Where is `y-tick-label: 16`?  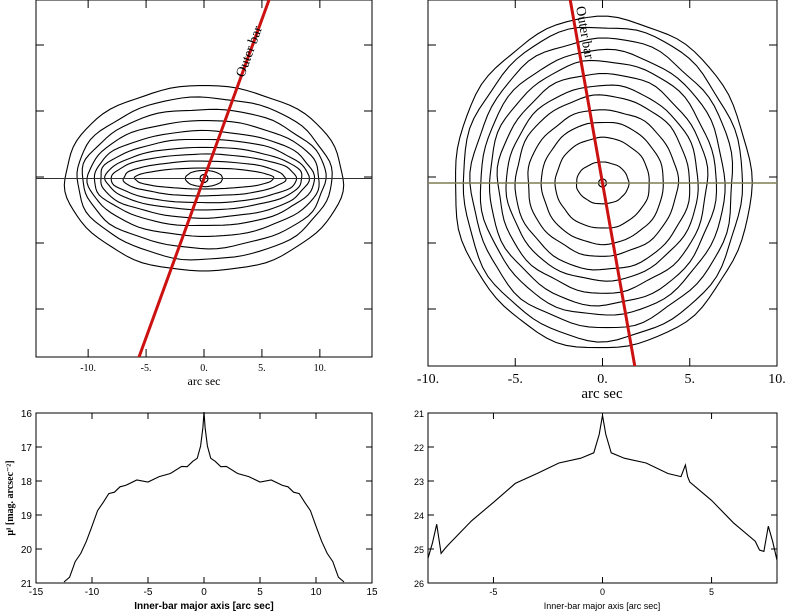 y-tick-label: 16 is located at coordinates (27, 414).